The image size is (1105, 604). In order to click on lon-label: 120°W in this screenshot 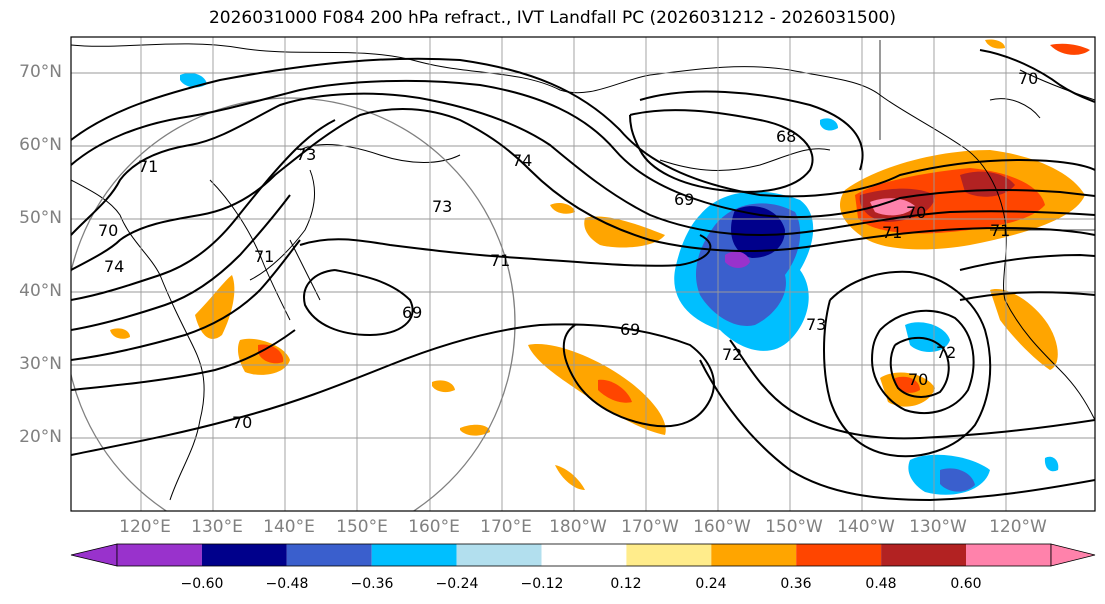, I will do `click(1018, 527)`.